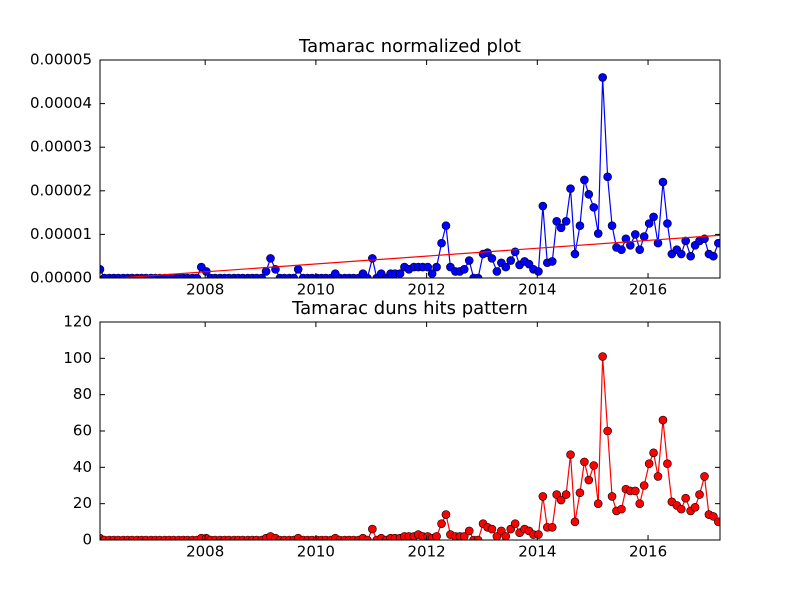  What do you see at coordinates (61, 147) in the screenshot?
I see `y-tick-label: 0.00003` at bounding box center [61, 147].